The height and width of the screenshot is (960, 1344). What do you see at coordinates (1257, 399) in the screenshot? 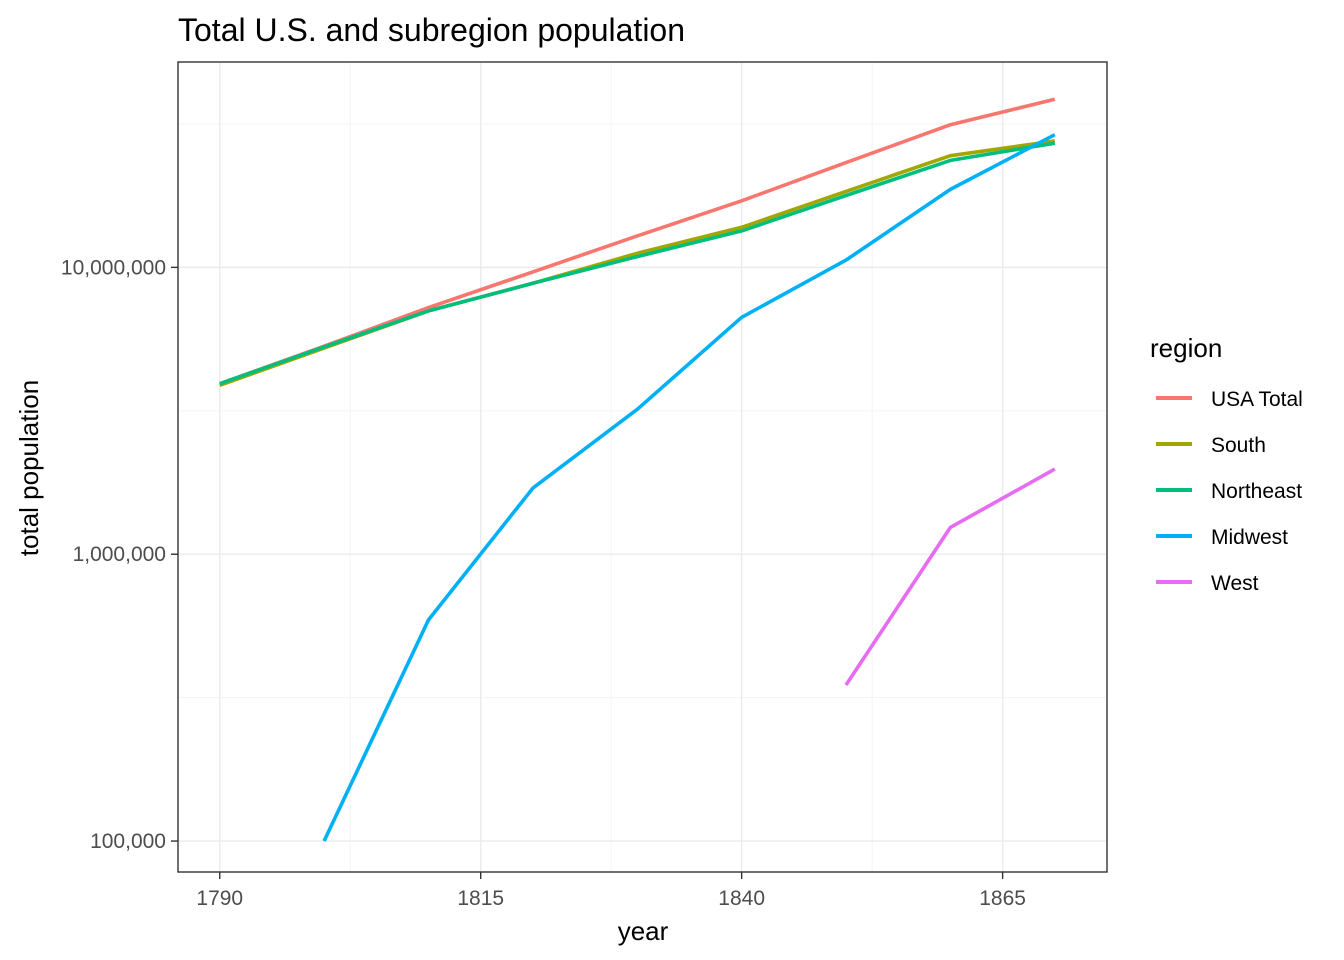
I see `legend-label: USA Total` at bounding box center [1257, 399].